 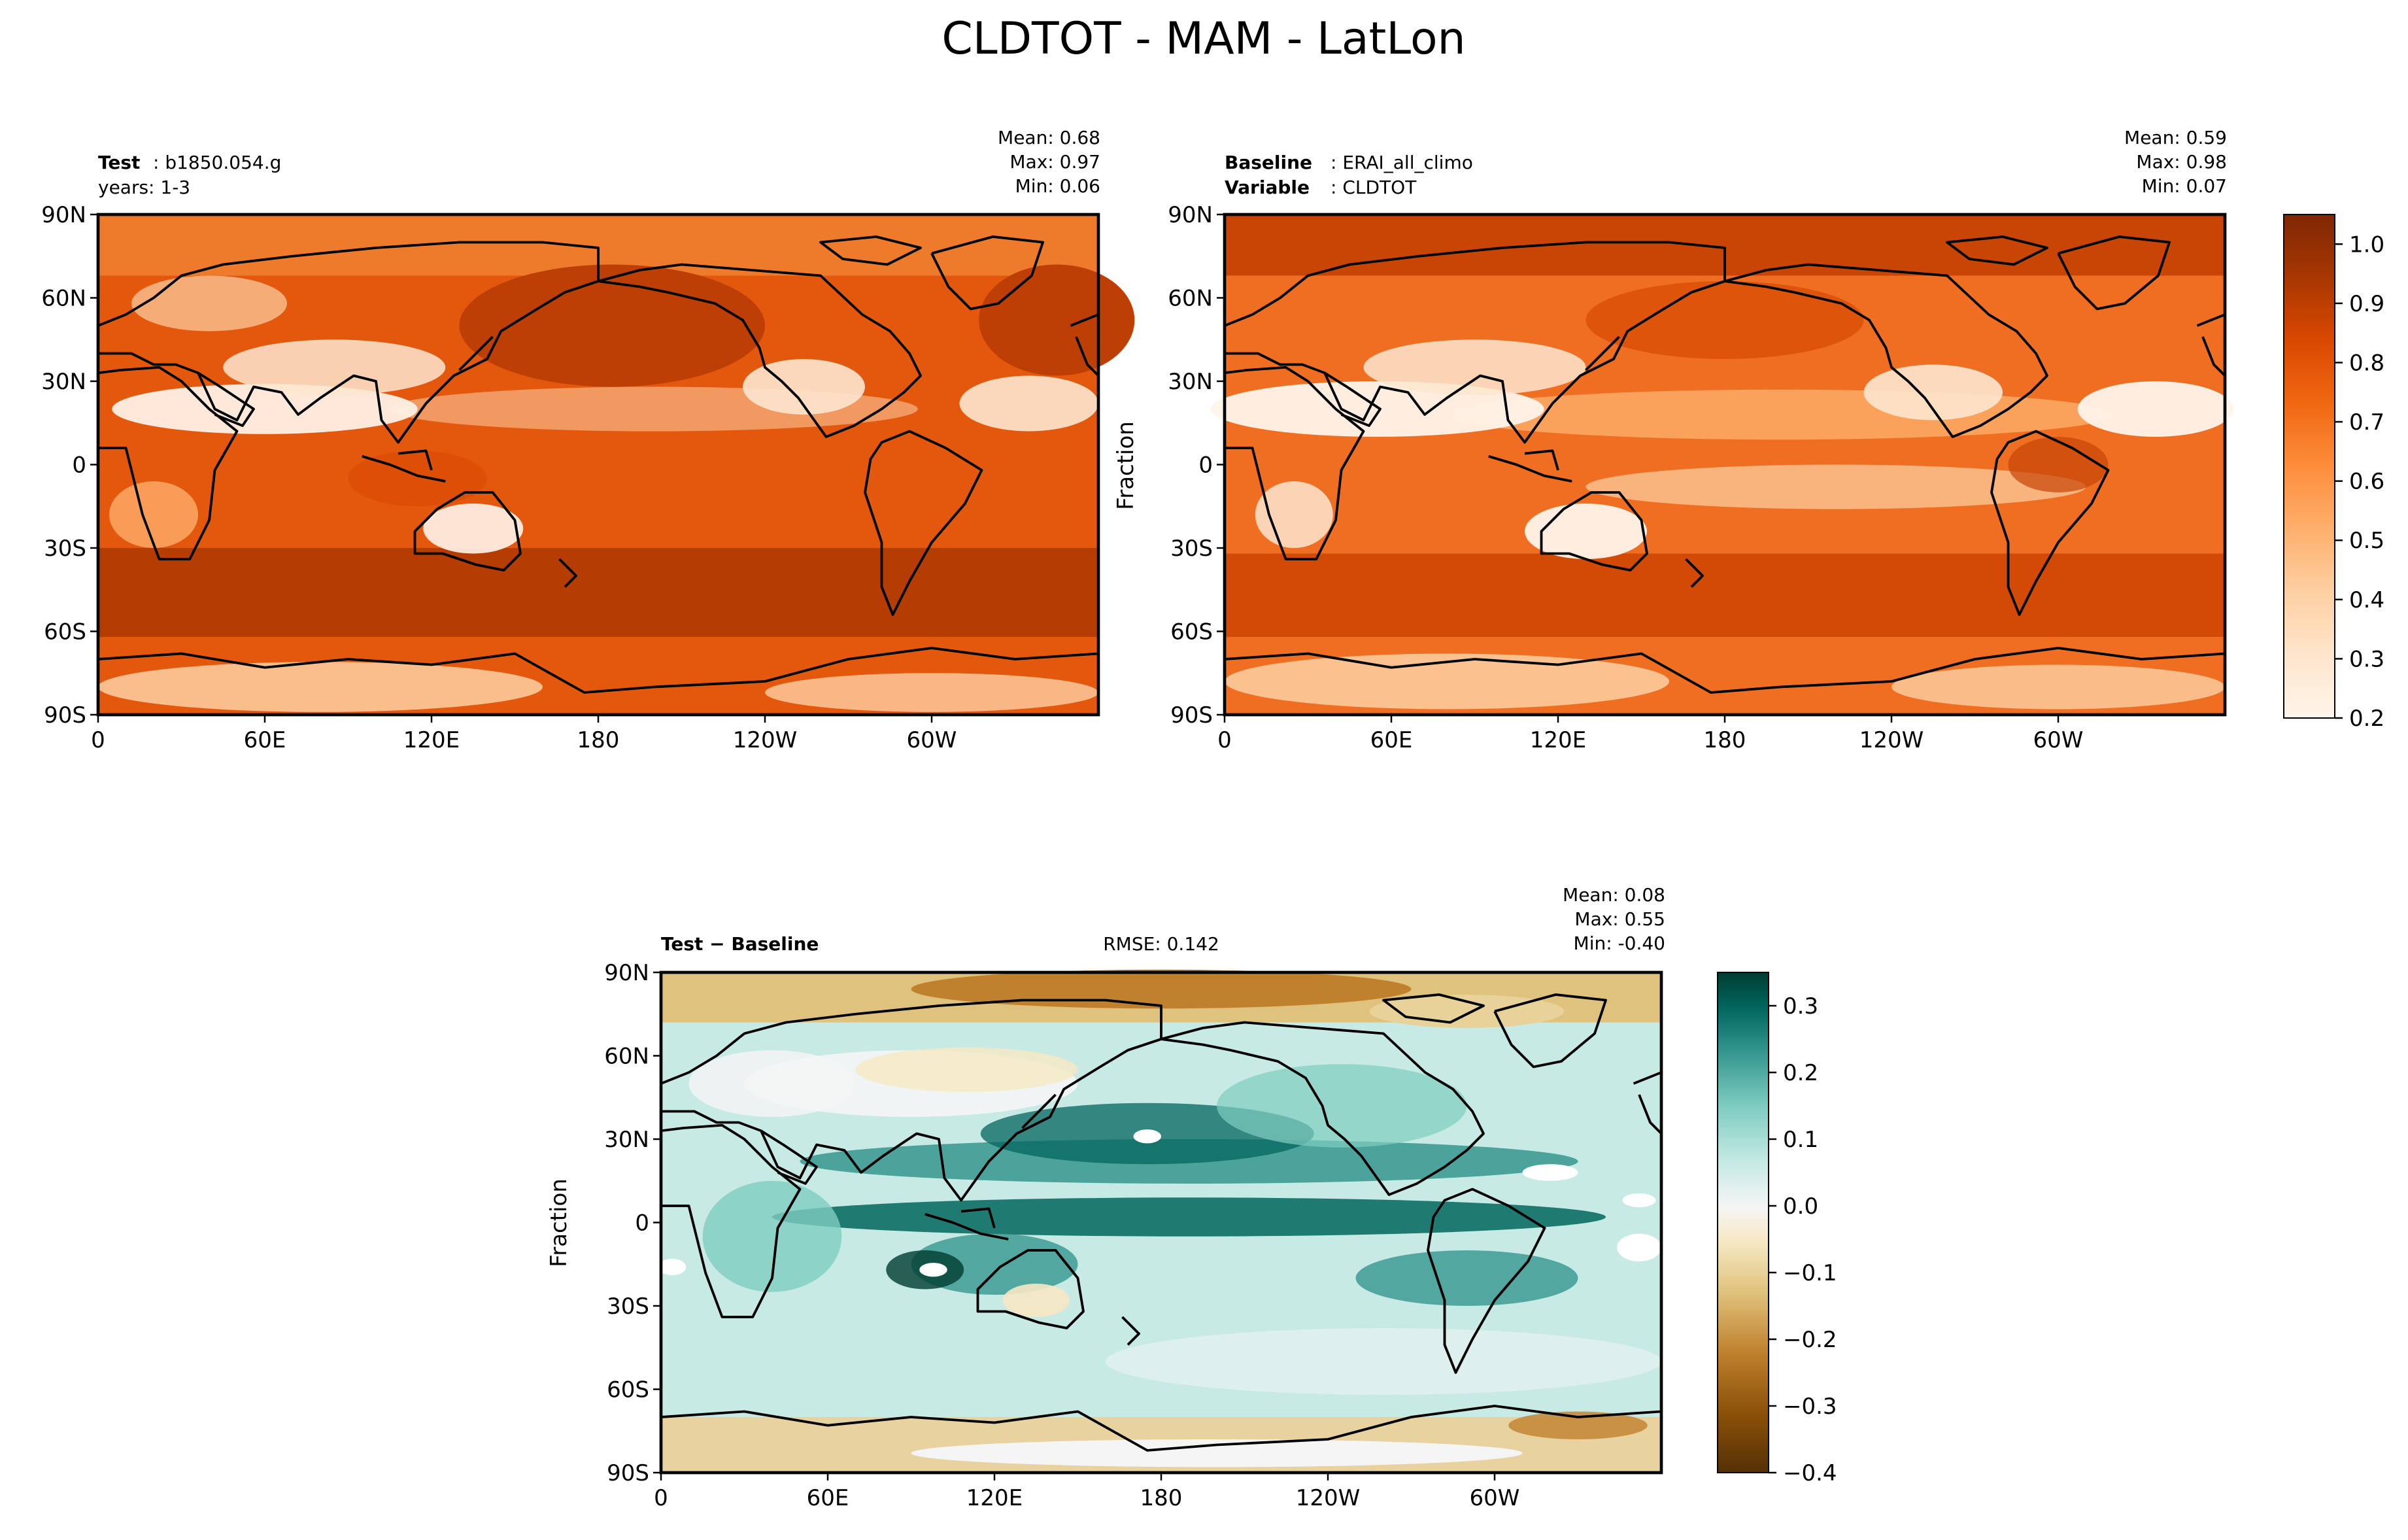 I want to click on baseline-variable-value: : CLDTOT, so click(x=1374, y=187).